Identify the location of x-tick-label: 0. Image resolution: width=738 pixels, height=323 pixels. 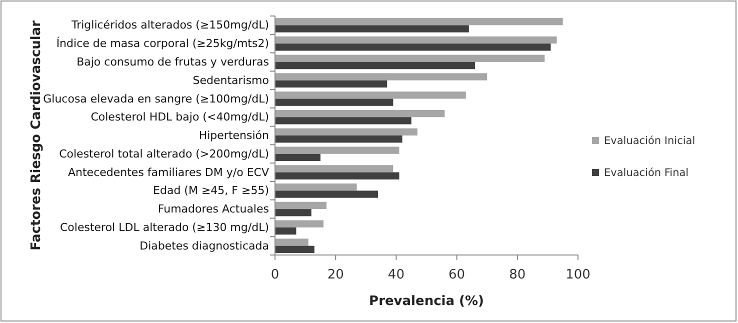
(275, 275).